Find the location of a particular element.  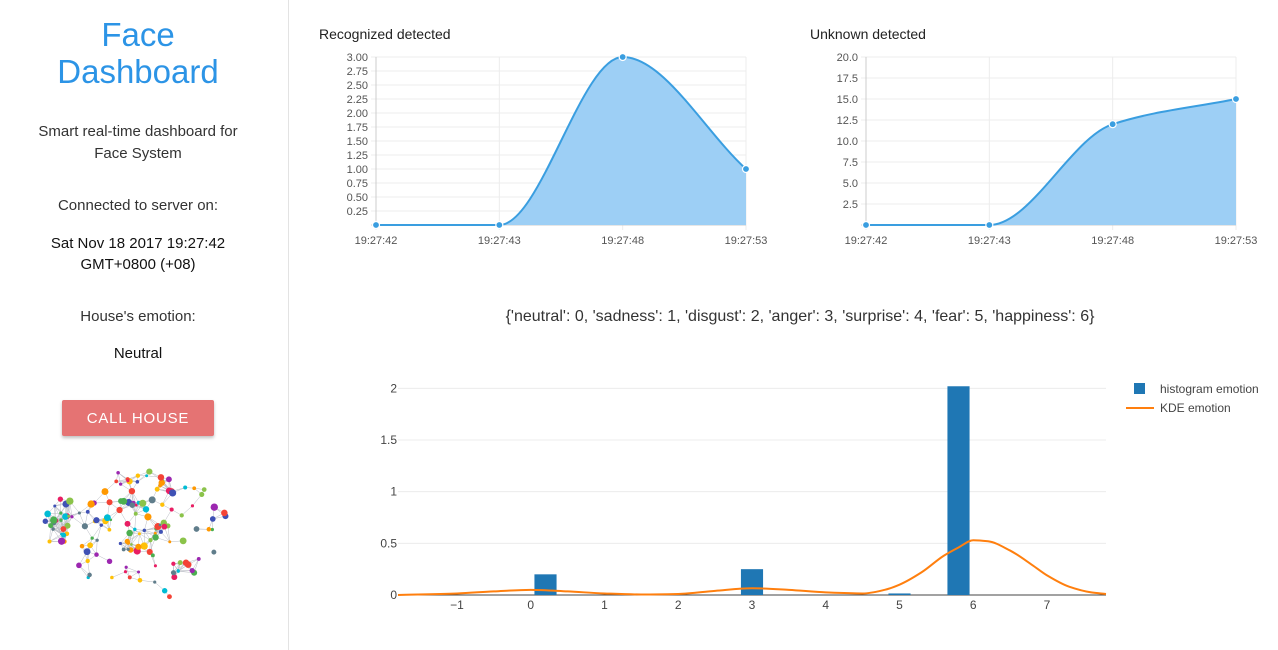

hist-ytick-label: 0 is located at coordinates (393, 595).